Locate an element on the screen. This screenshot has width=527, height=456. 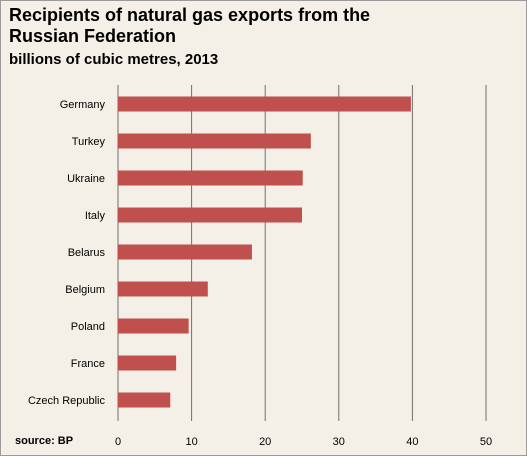
bar-ukraine is located at coordinates (210, 178).